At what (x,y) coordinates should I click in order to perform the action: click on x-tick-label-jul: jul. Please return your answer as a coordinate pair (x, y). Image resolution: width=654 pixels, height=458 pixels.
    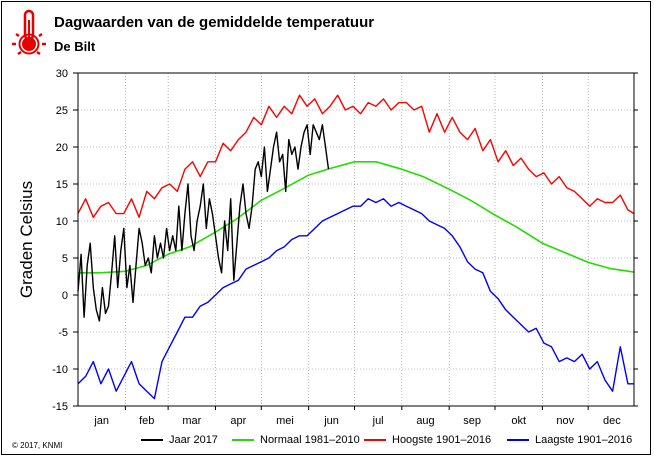
    Looking at the image, I should click on (378, 421).